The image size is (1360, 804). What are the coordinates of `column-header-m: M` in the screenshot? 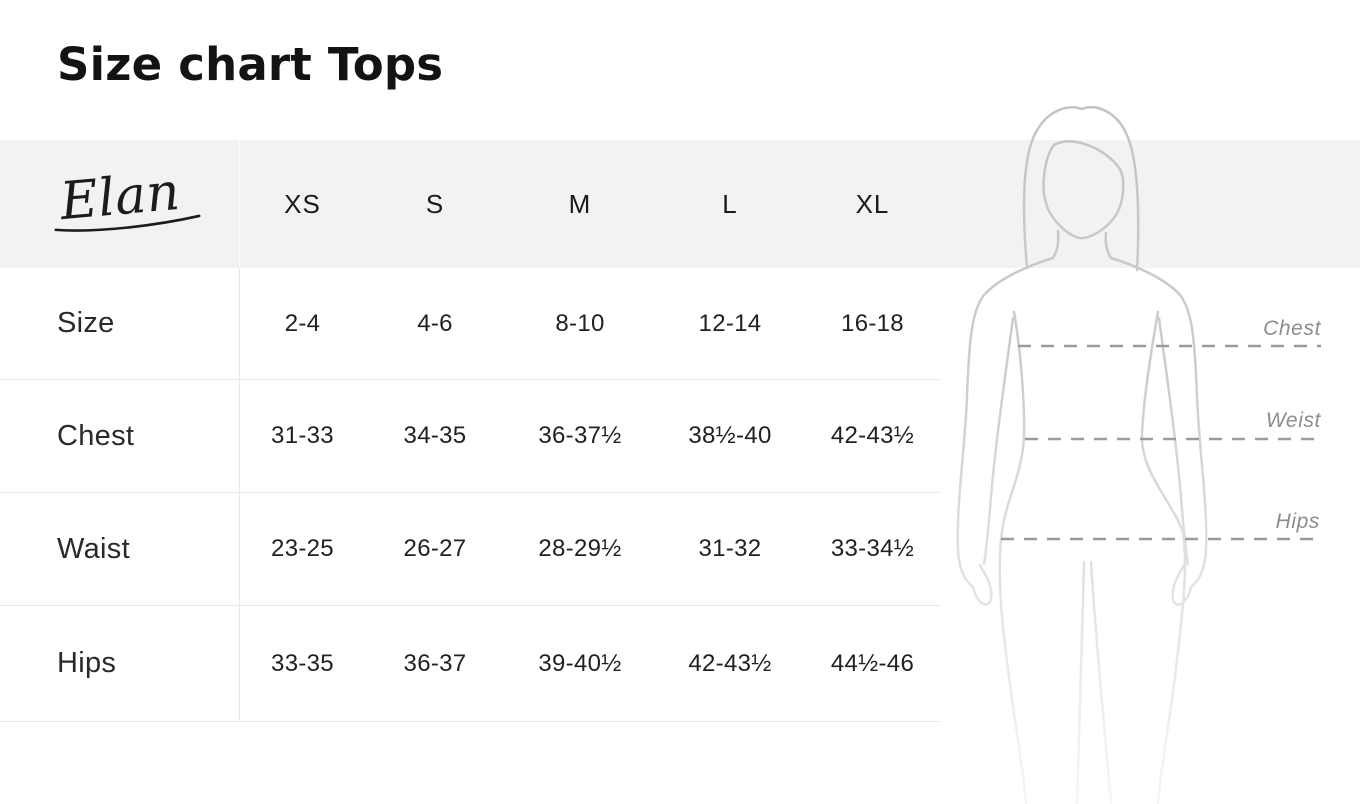 It's located at (580, 203).